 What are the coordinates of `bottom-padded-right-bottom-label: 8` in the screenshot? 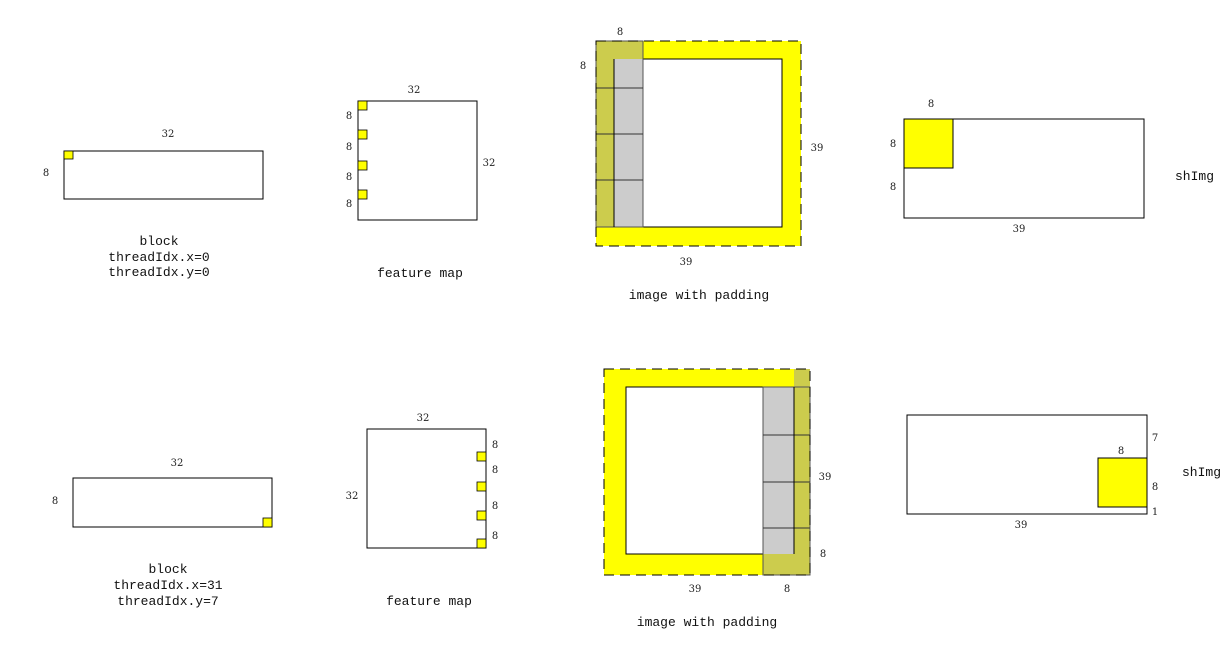 It's located at (823, 554).